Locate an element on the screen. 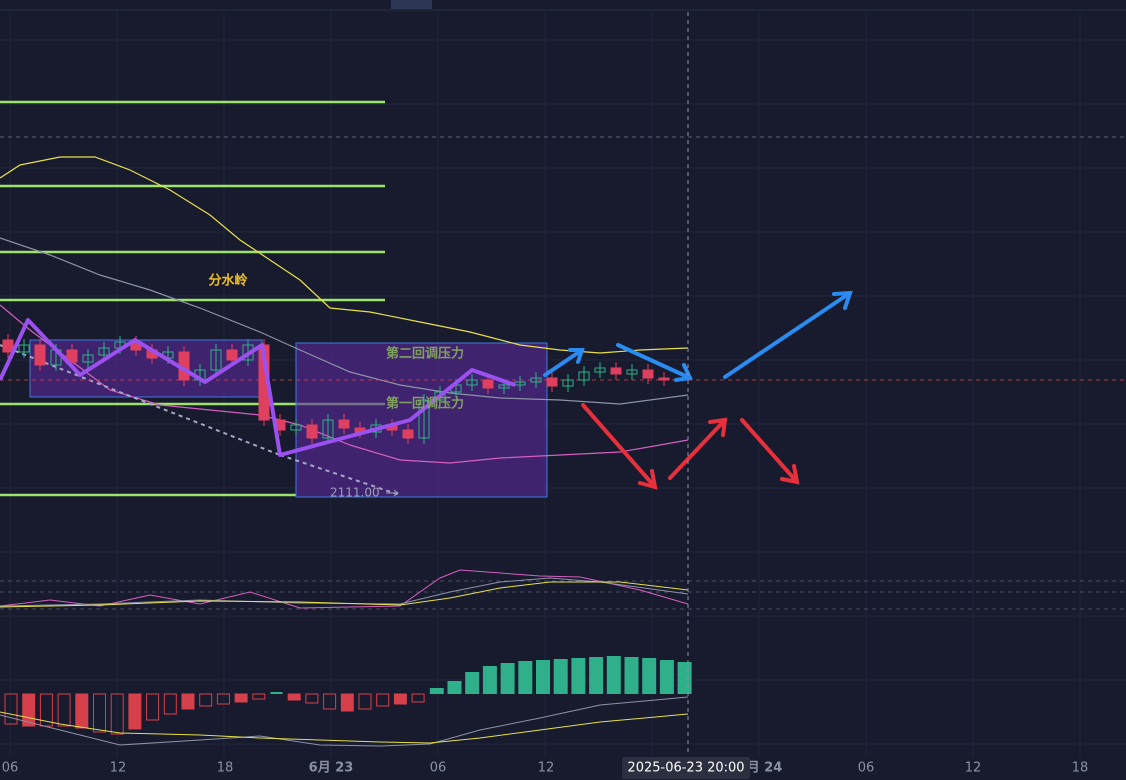 The width and height of the screenshot is (1126, 780). crosshair-label: 2025-06-23 20:00 is located at coordinates (685, 768).